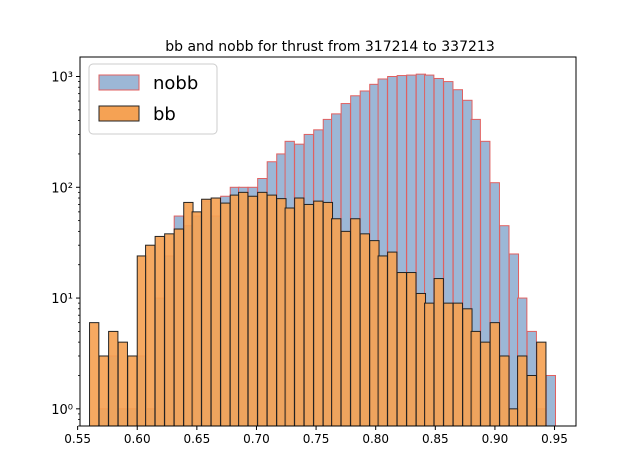  Describe the element at coordinates (62, 299) in the screenshot. I see `y-tick-label: 10¹` at that location.